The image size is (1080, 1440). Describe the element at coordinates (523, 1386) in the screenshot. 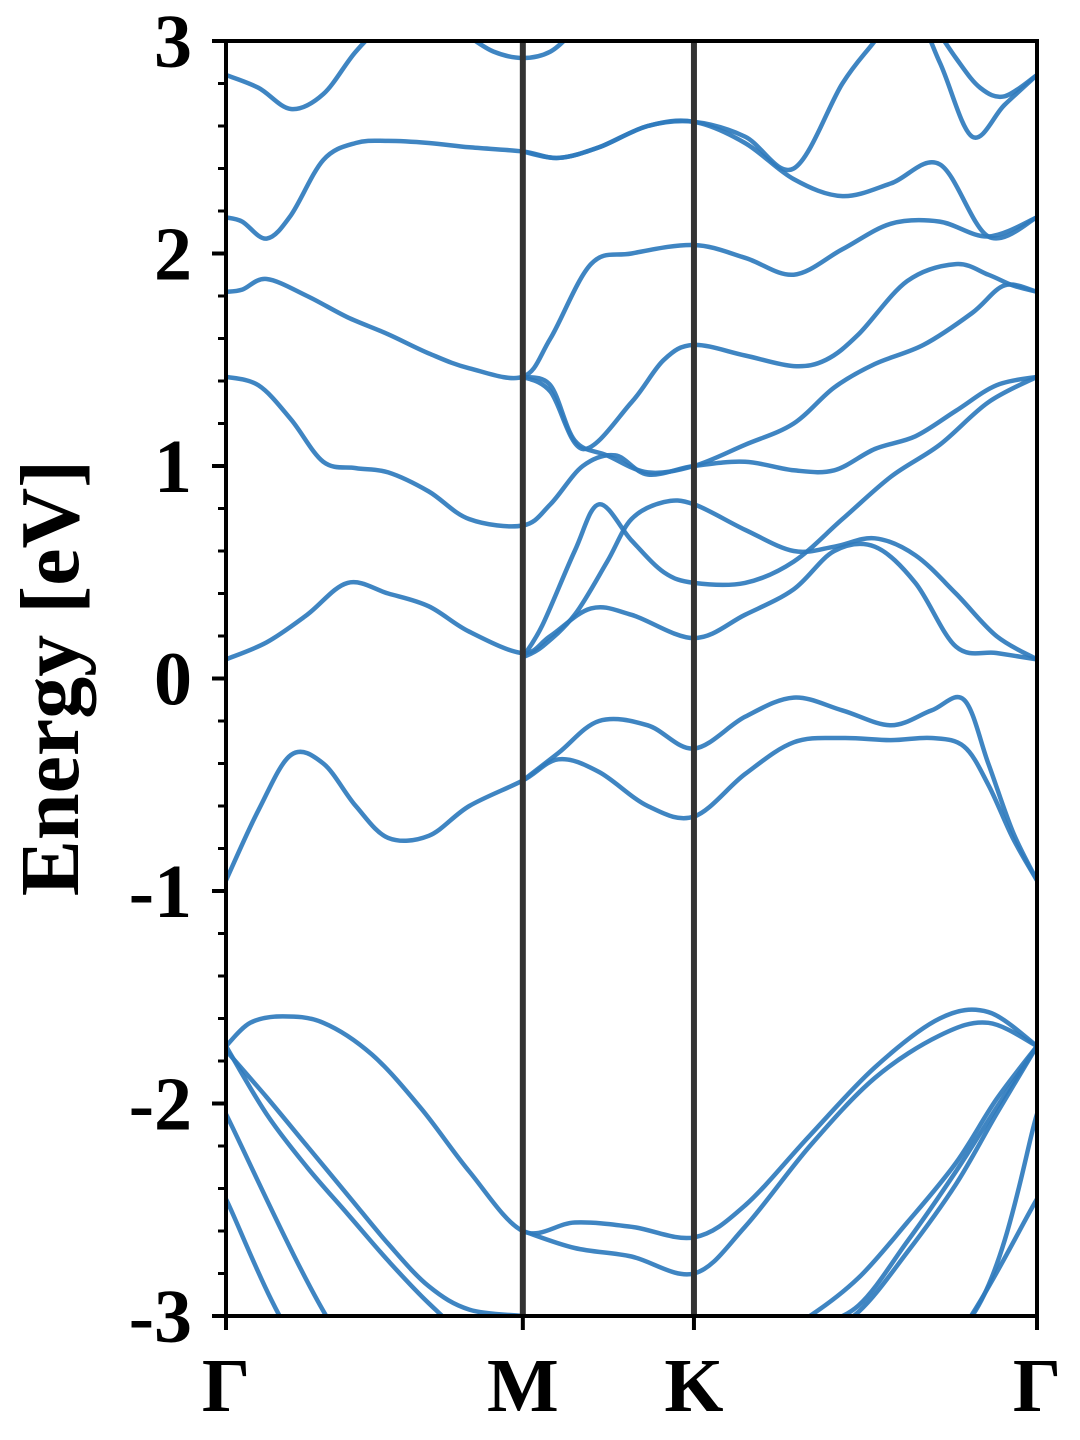

I see `x-tick-label: M` at that location.